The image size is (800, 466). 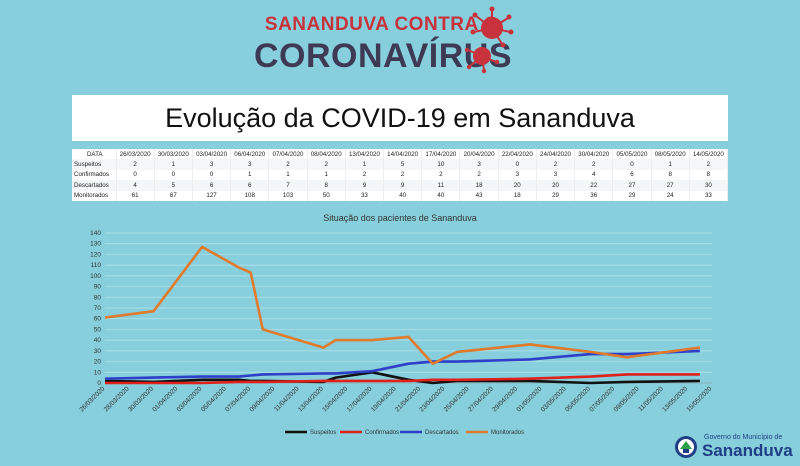 I want to click on series-line-suspeitos, so click(x=402, y=378).